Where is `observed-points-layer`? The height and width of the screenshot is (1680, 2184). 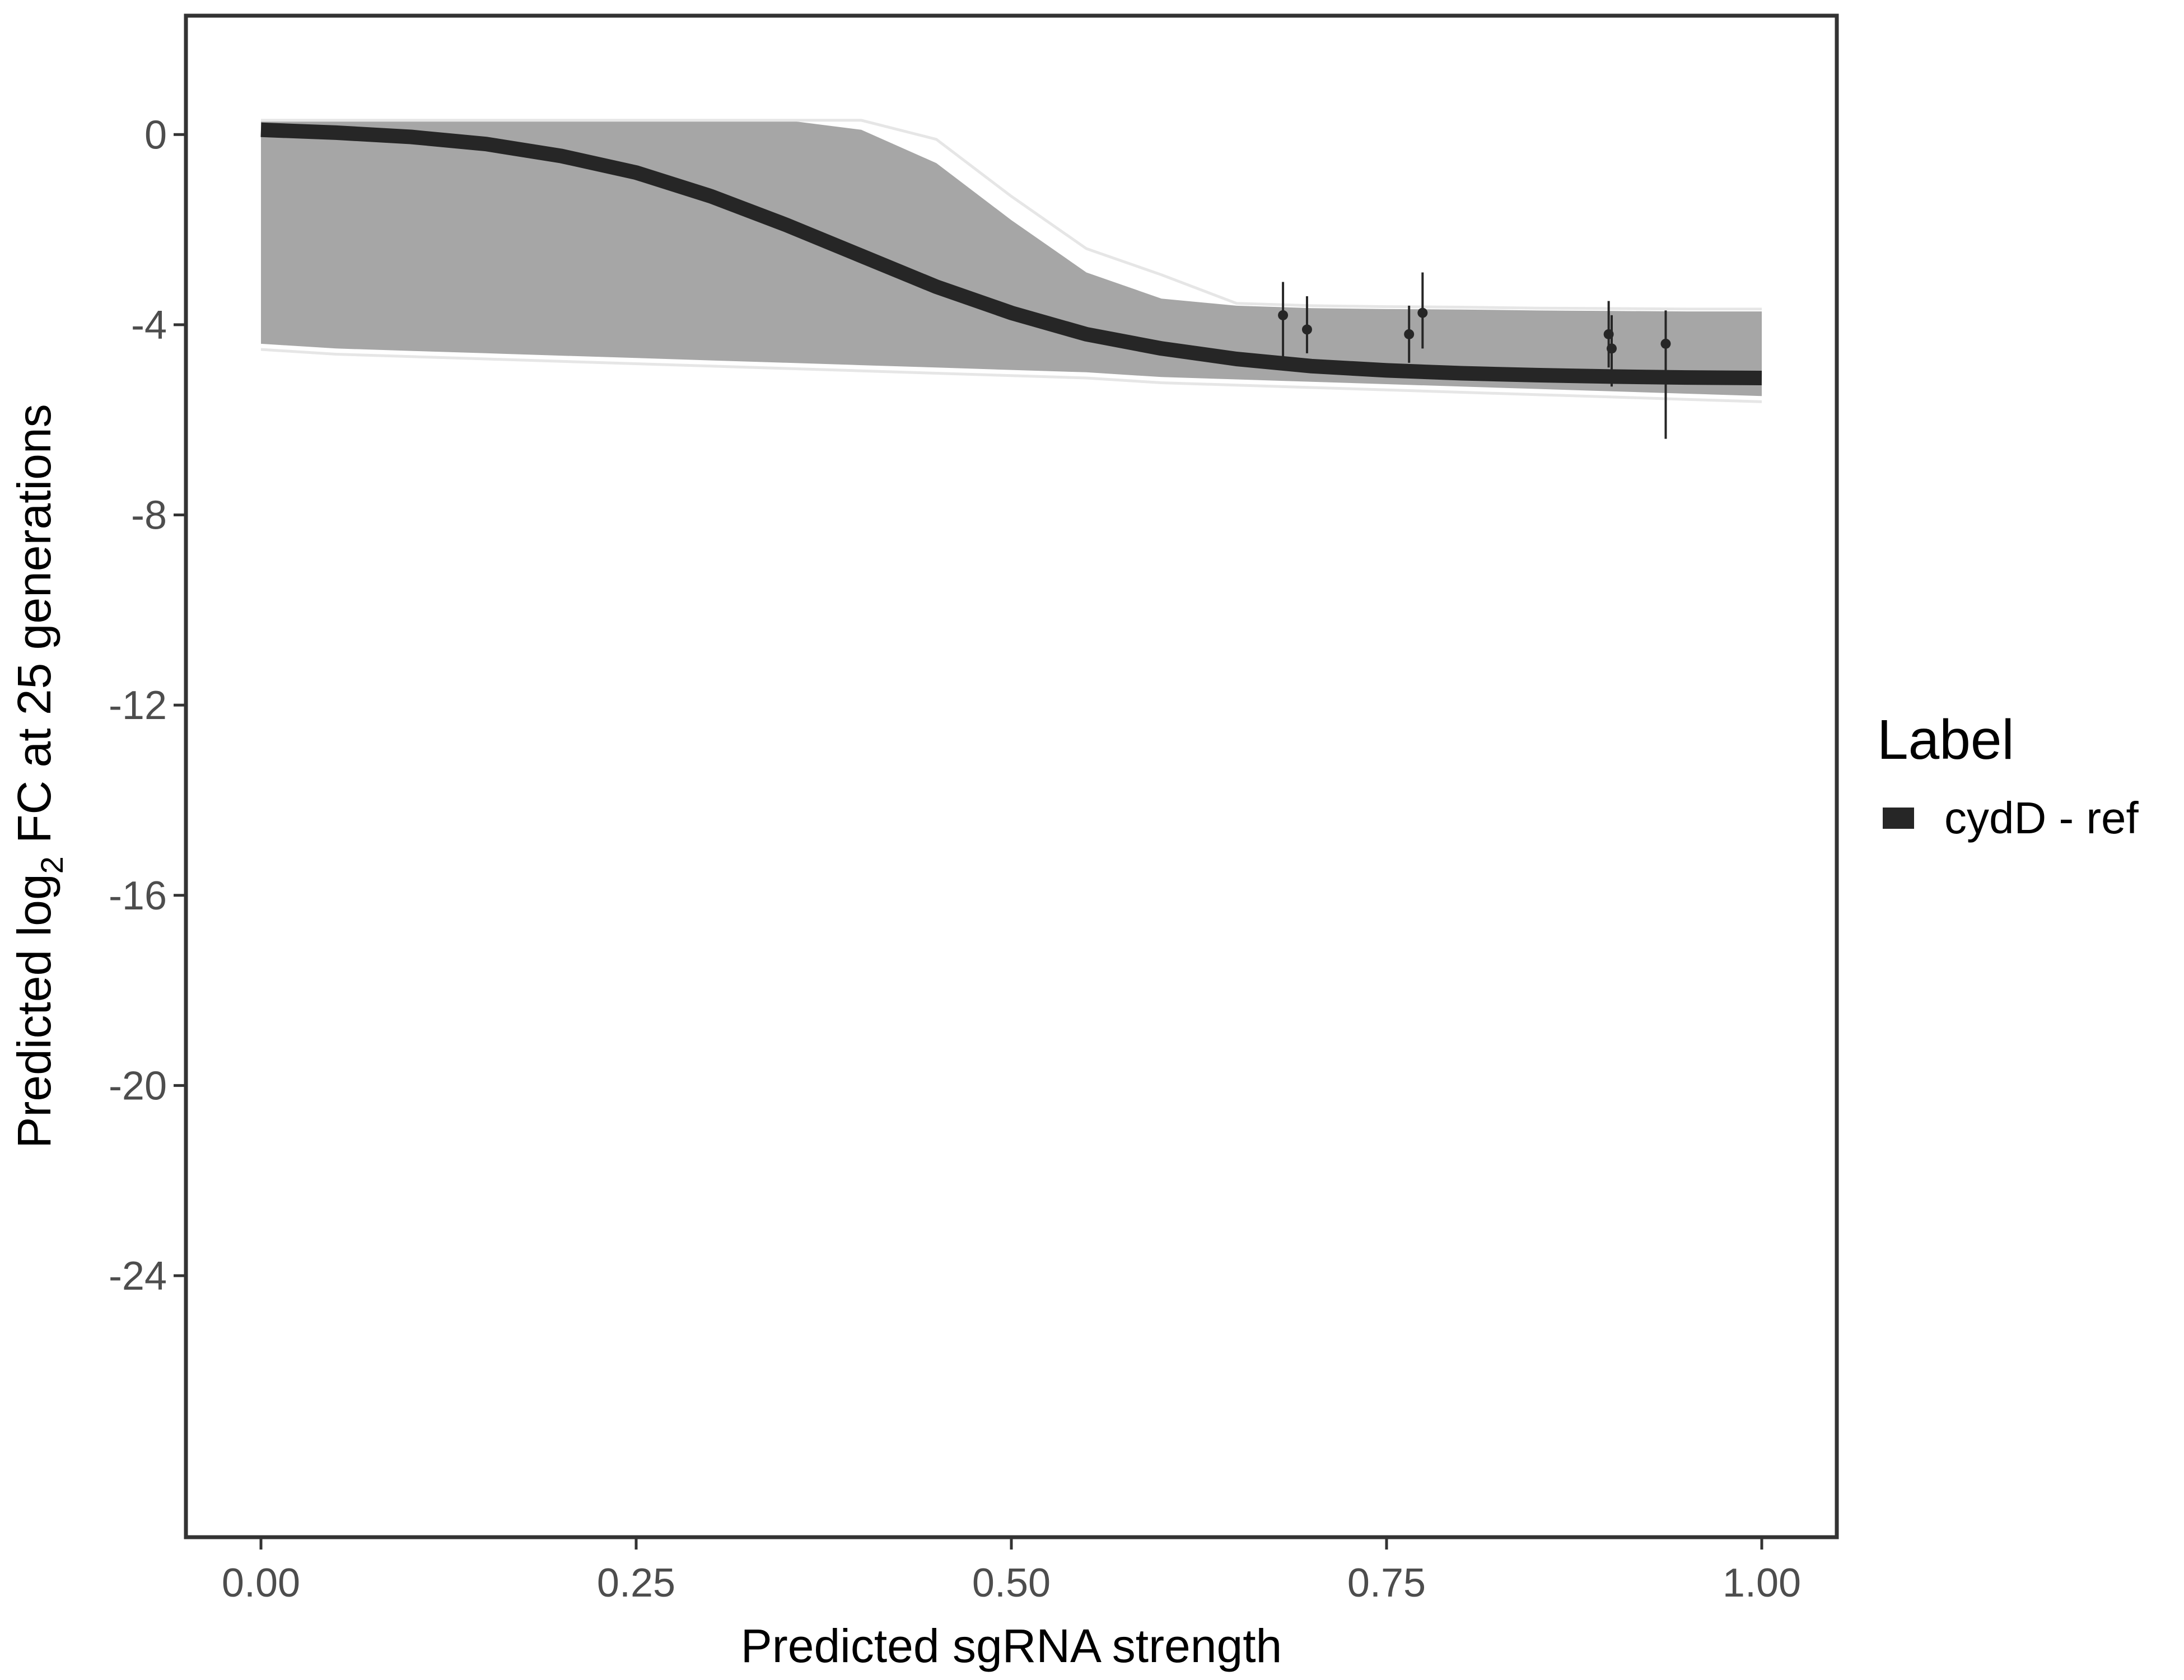 observed-points-layer is located at coordinates (1474, 355).